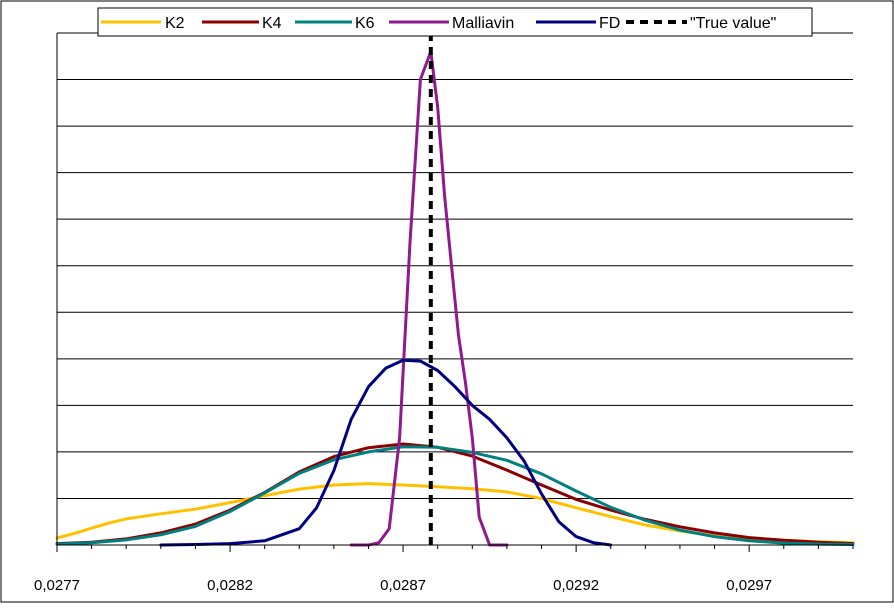  I want to click on x-tick-label: 0,0277, so click(57, 585).